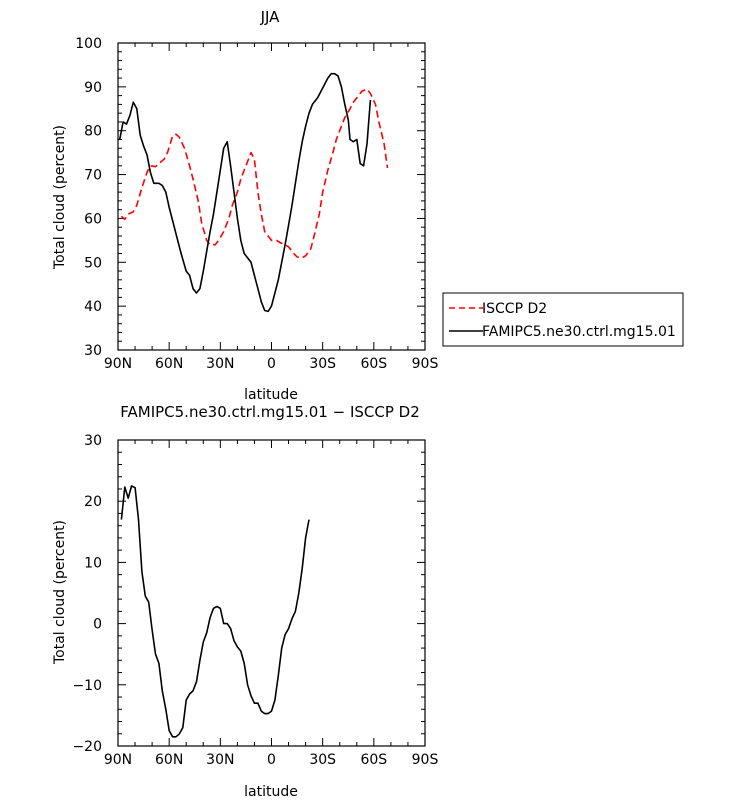 This screenshot has height=806, width=733. What do you see at coordinates (60, 592) in the screenshot?
I see `bottom-y-axis-label: Total cloud (percent)` at bounding box center [60, 592].